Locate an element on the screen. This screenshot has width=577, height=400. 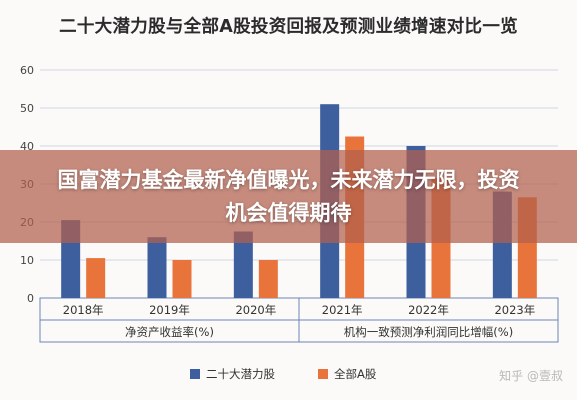
x-tick-label: 2022年 is located at coordinates (428, 310).